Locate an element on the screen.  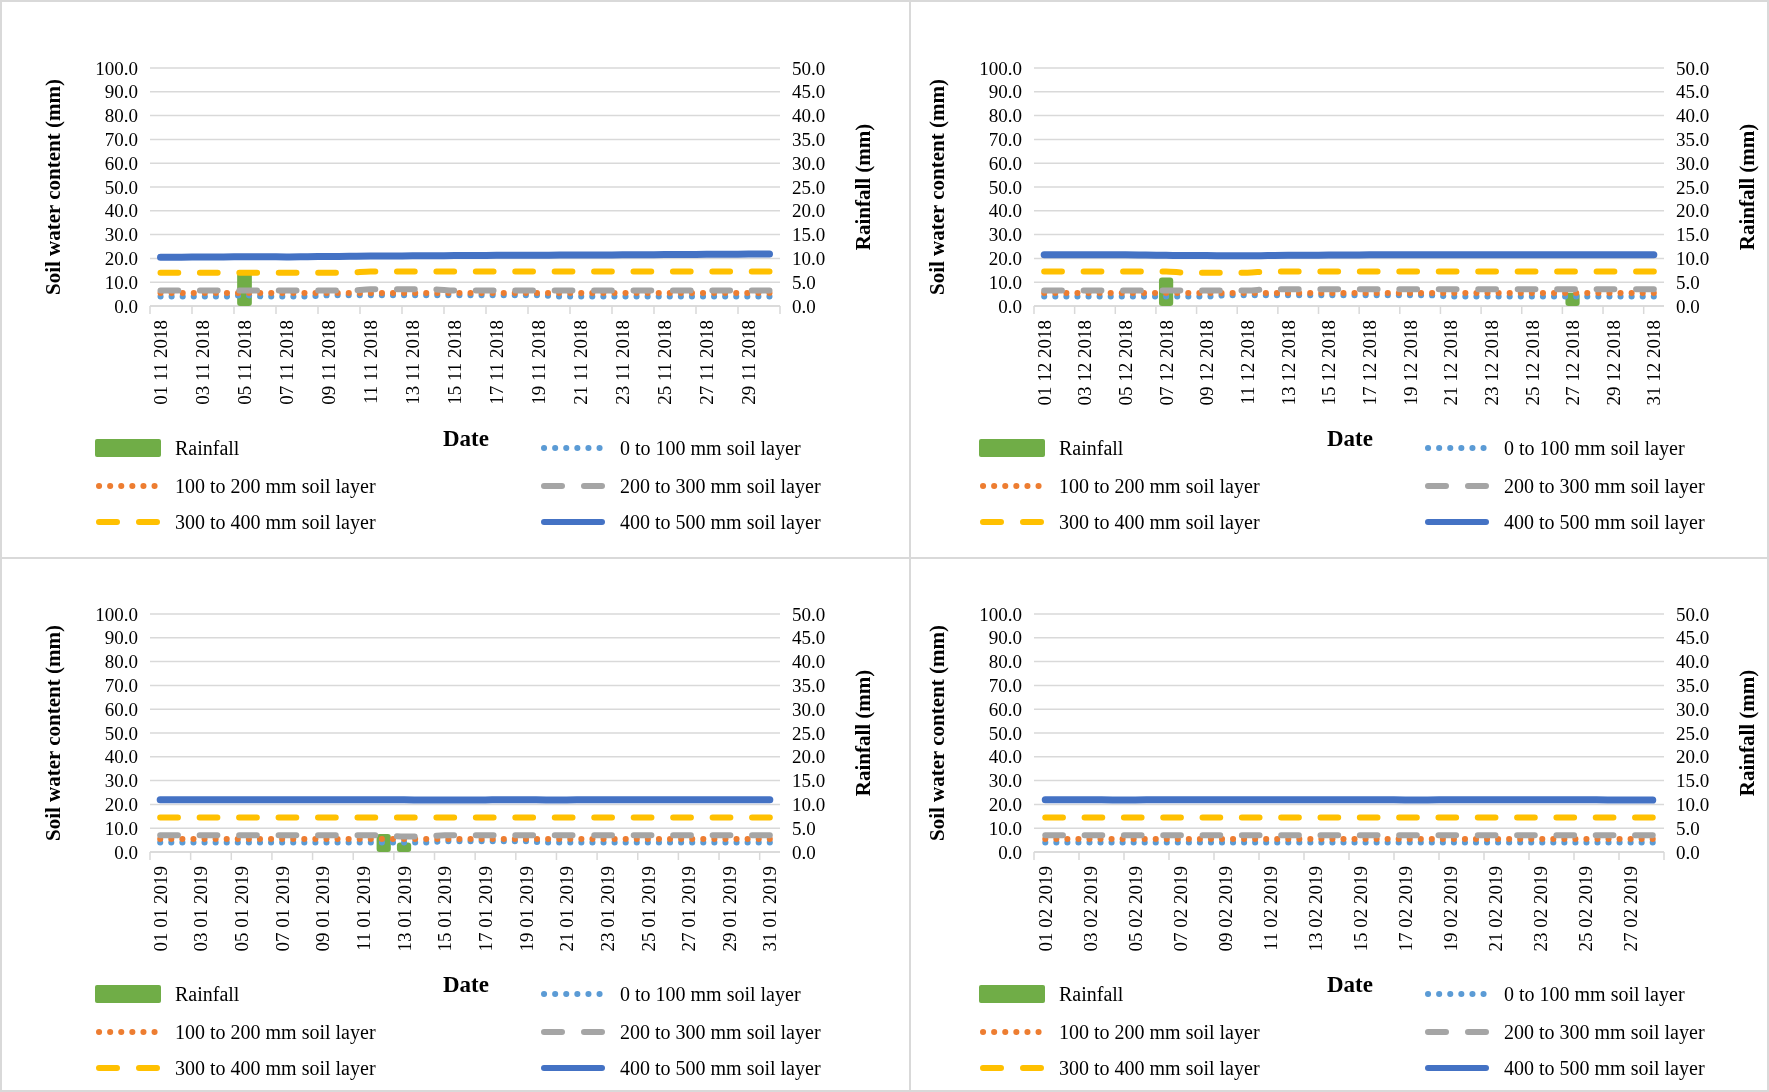
y-tick-label: 0.0 is located at coordinates (126, 852).